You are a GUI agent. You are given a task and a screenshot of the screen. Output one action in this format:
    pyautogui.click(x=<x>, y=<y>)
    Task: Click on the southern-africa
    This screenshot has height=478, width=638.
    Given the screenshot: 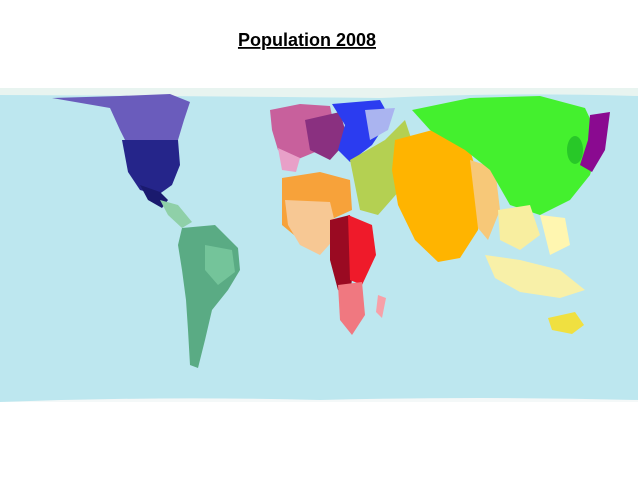 What is the action you would take?
    pyautogui.click(x=351, y=308)
    